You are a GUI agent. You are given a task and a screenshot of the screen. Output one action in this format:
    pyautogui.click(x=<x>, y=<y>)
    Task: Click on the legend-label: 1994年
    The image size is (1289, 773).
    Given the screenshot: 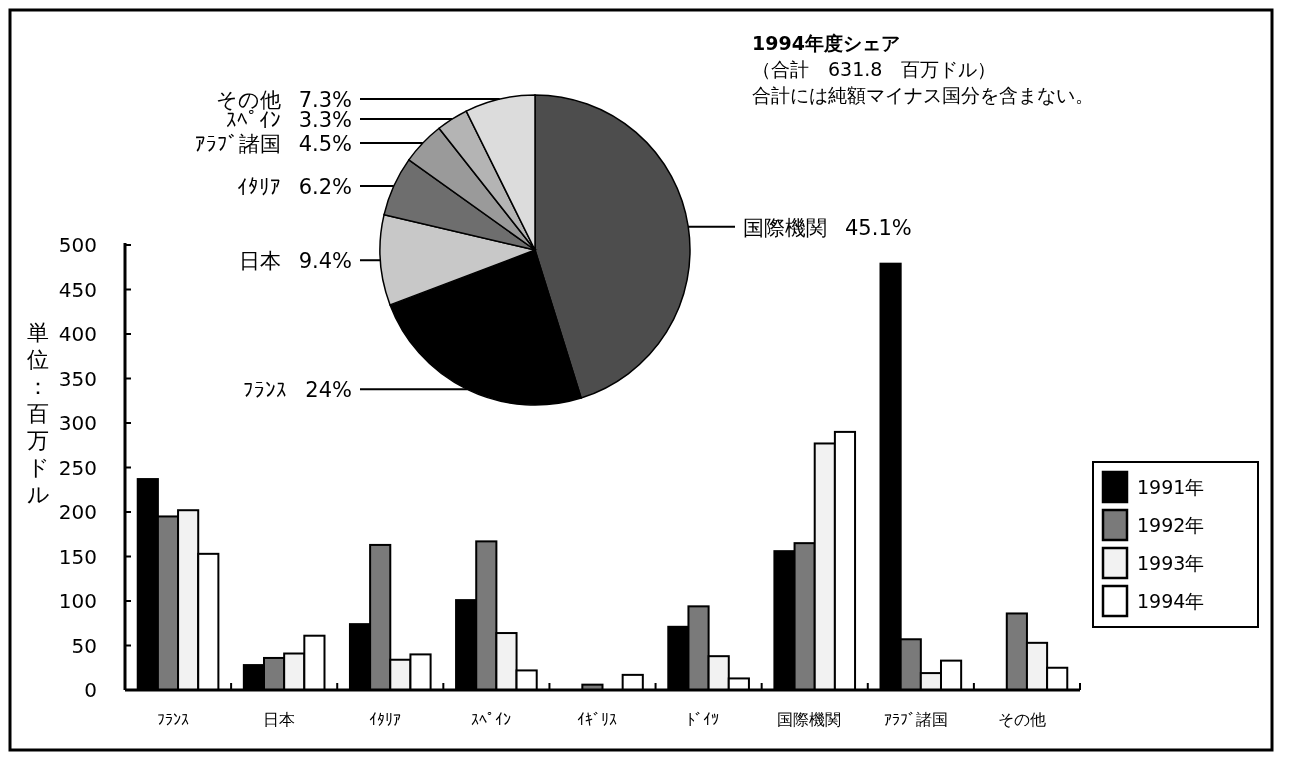 What is the action you would take?
    pyautogui.click(x=1171, y=601)
    